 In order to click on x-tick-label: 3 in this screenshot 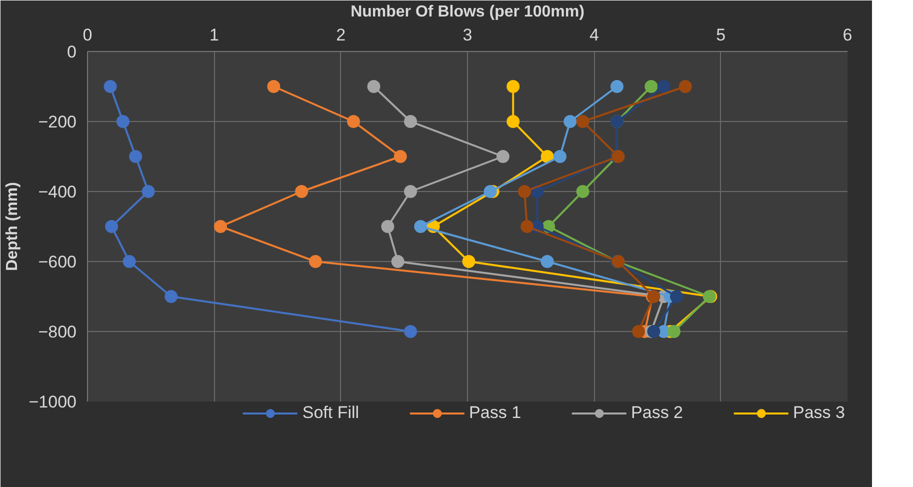, I will do `click(467, 35)`.